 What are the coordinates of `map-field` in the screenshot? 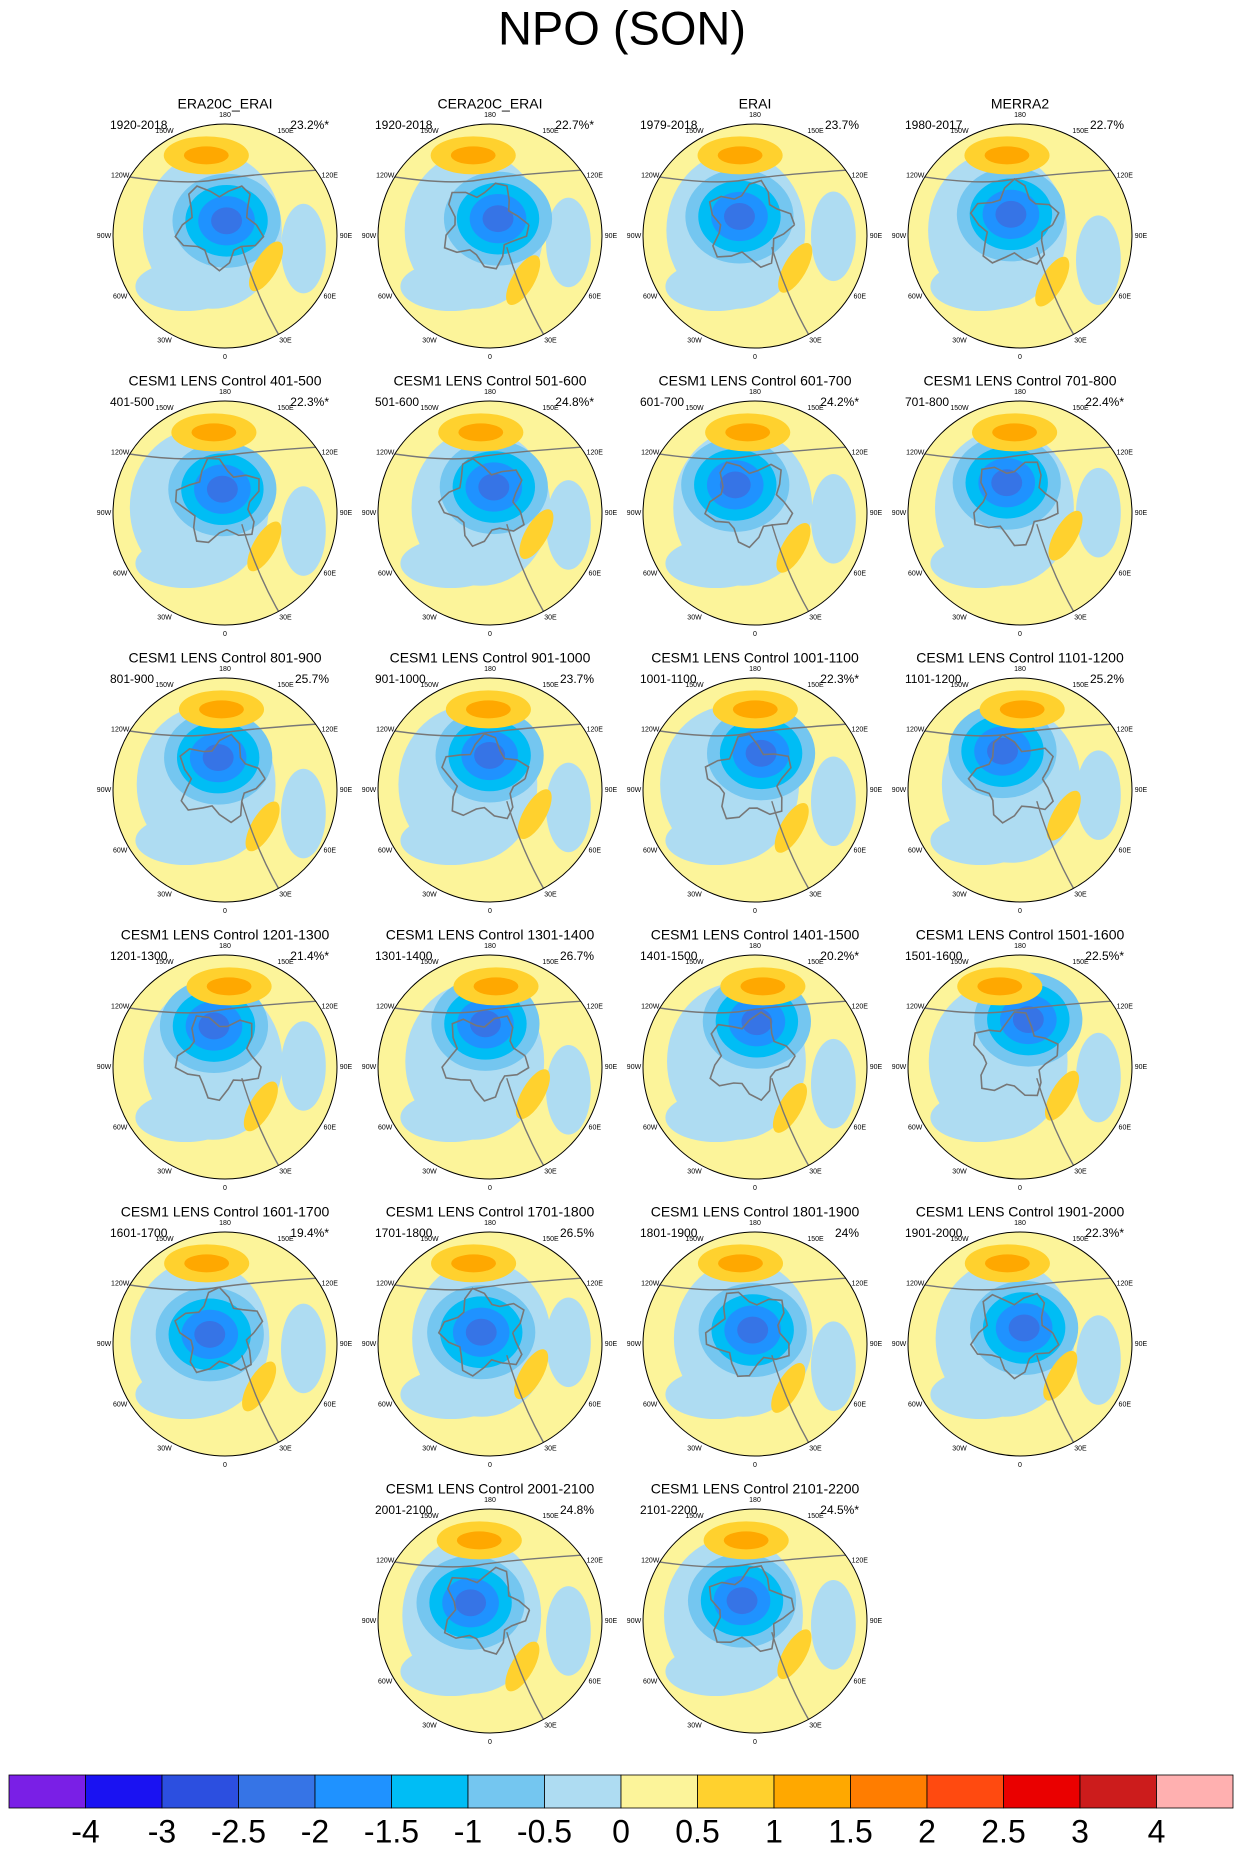 It's located at (225, 1344).